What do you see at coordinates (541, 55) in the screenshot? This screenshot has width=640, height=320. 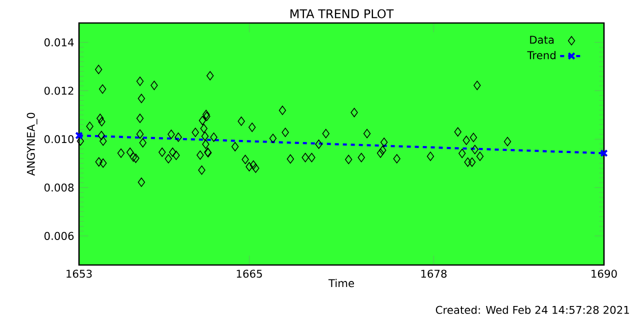 I see `legend-label: Trend` at bounding box center [541, 55].